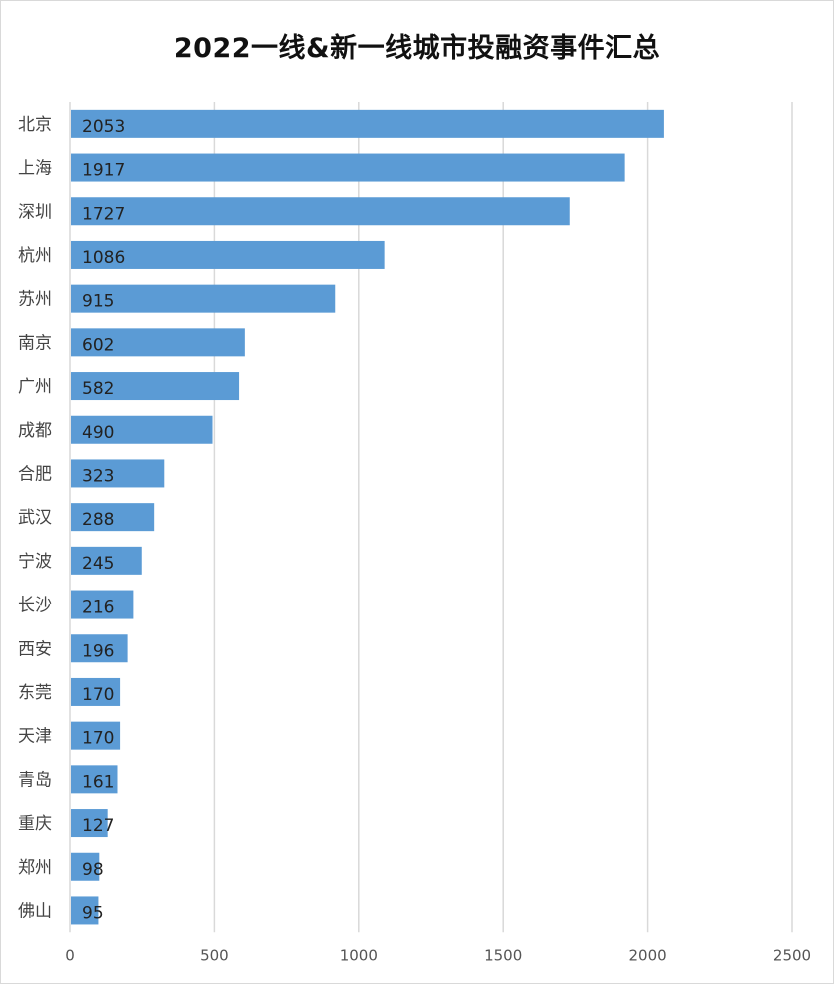  What do you see at coordinates (98, 826) in the screenshot?
I see `data-label: 127` at bounding box center [98, 826].